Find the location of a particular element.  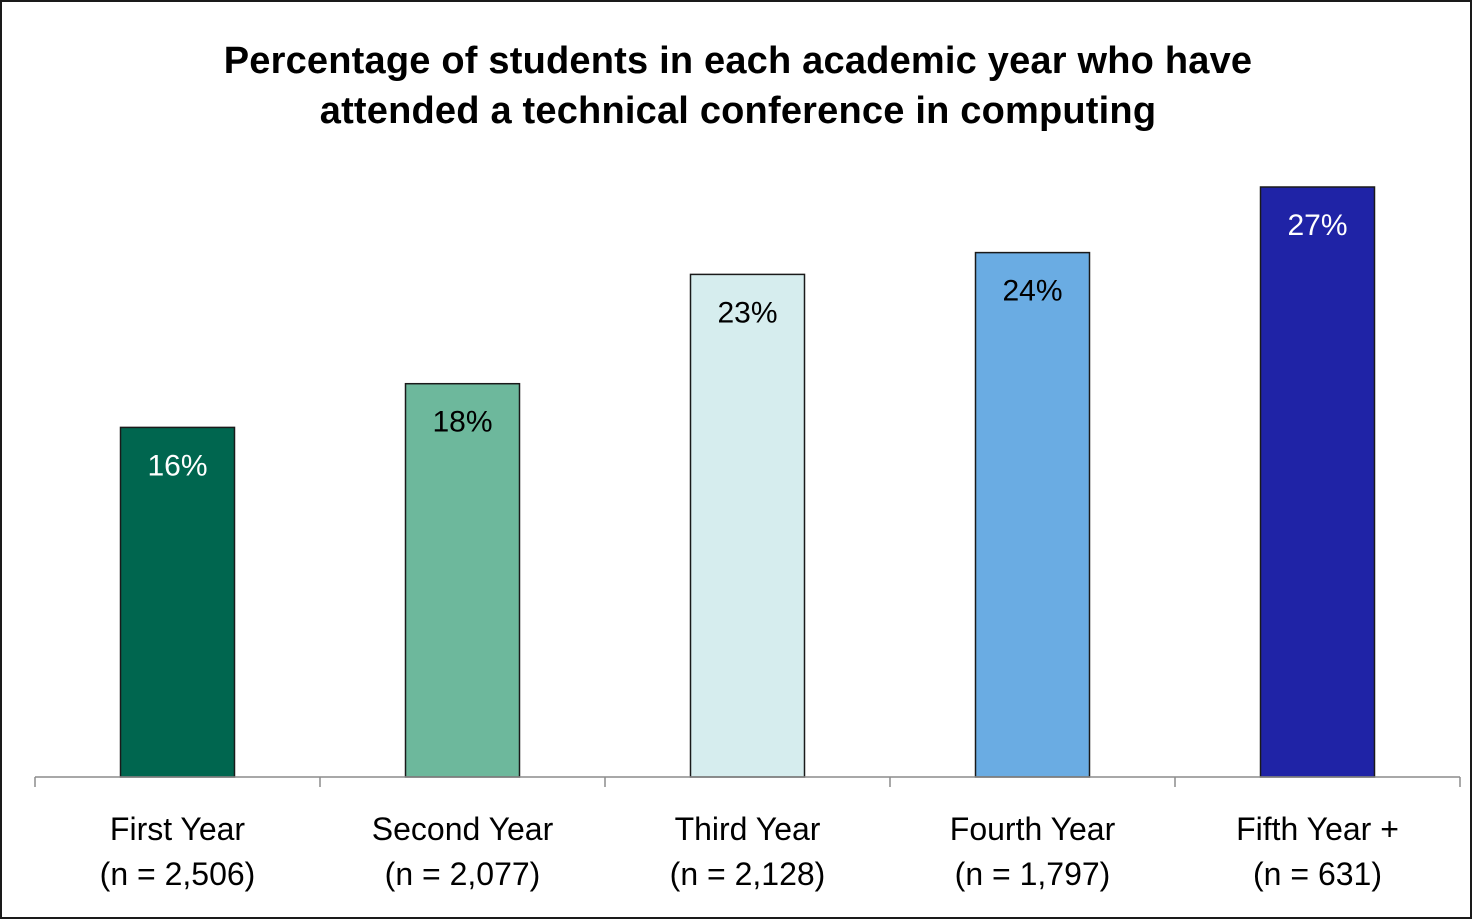

category-label-4: Fourth Year is located at coordinates (1033, 829).